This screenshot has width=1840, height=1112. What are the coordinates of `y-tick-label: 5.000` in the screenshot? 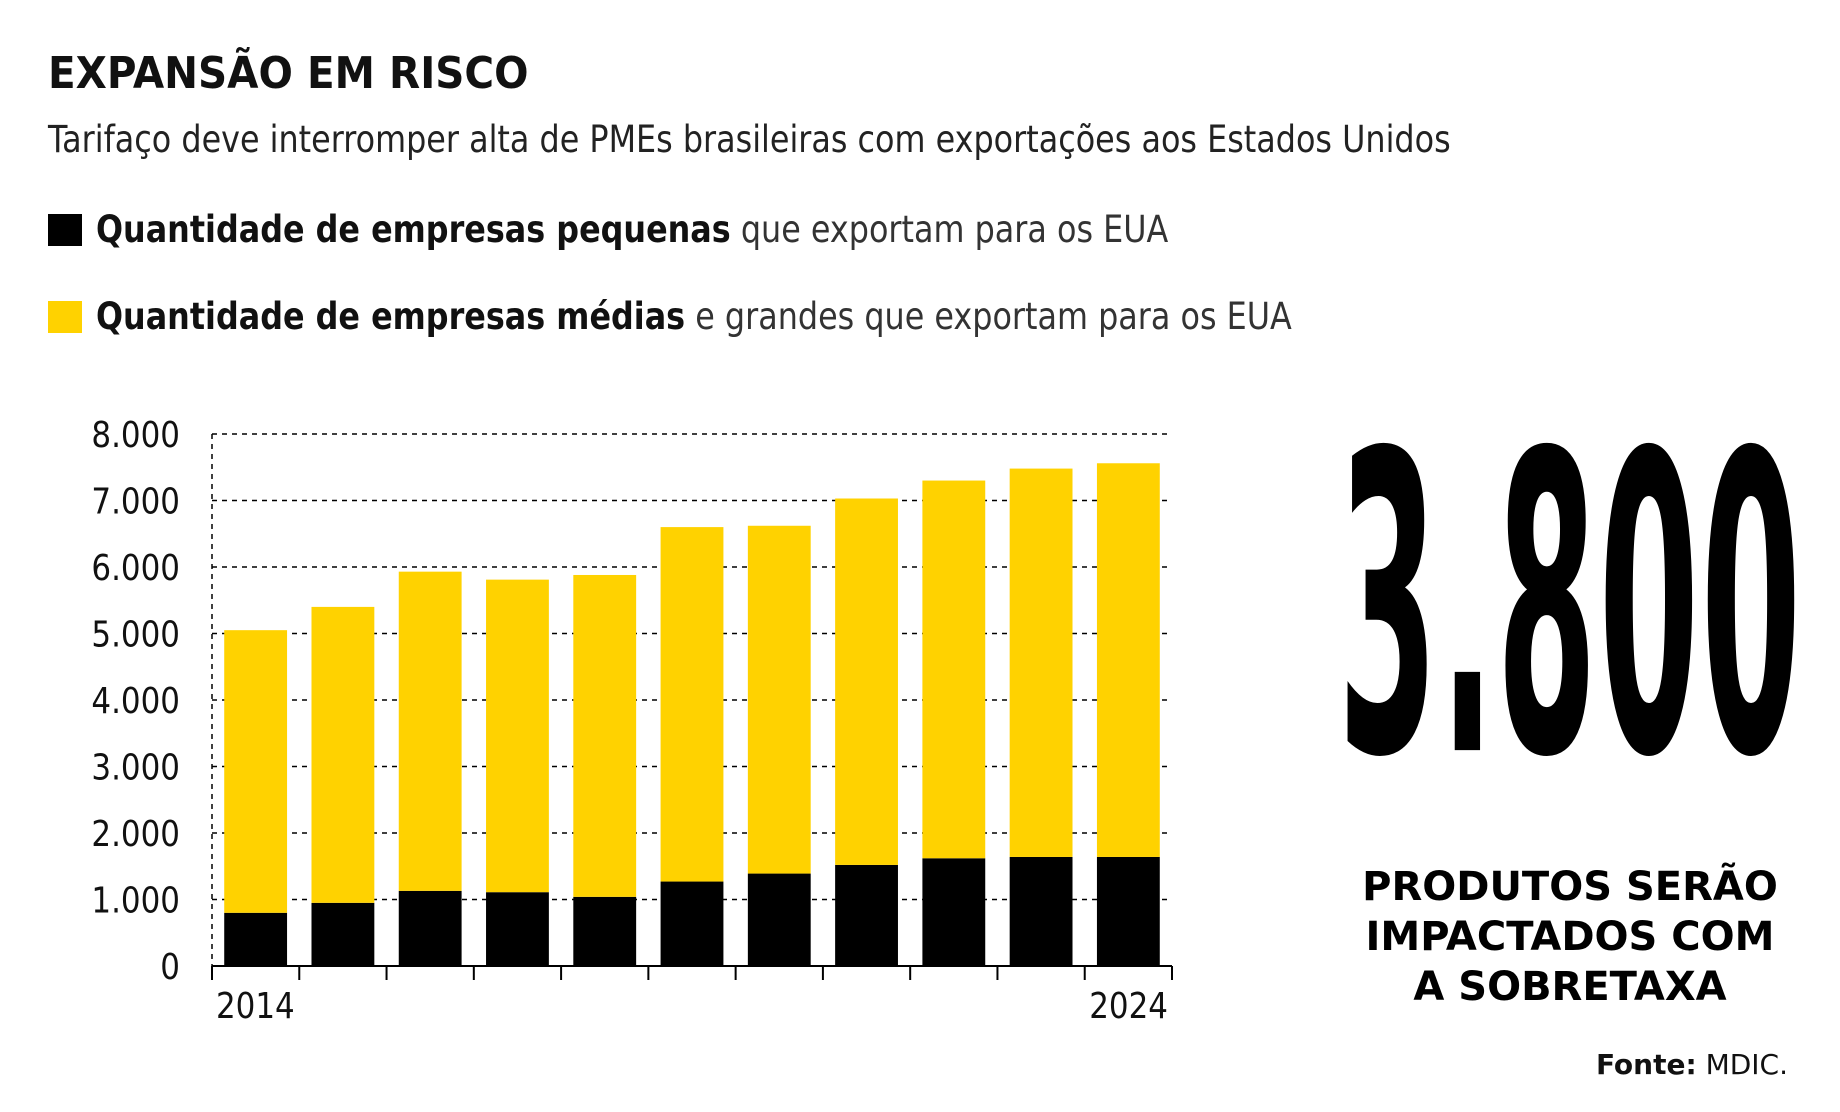 It's located at (135, 634).